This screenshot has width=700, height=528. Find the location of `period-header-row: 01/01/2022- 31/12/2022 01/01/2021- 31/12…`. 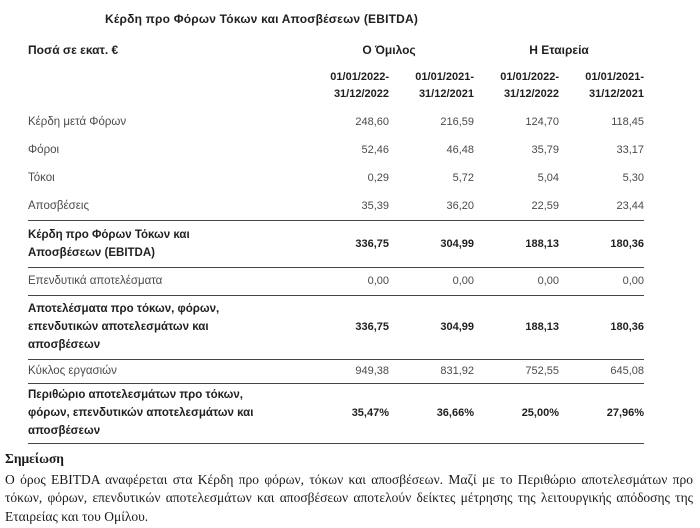

period-header-row: 01/01/2022- 31/12/2022 01/01/2021- 31/12… is located at coordinates (336, 86).